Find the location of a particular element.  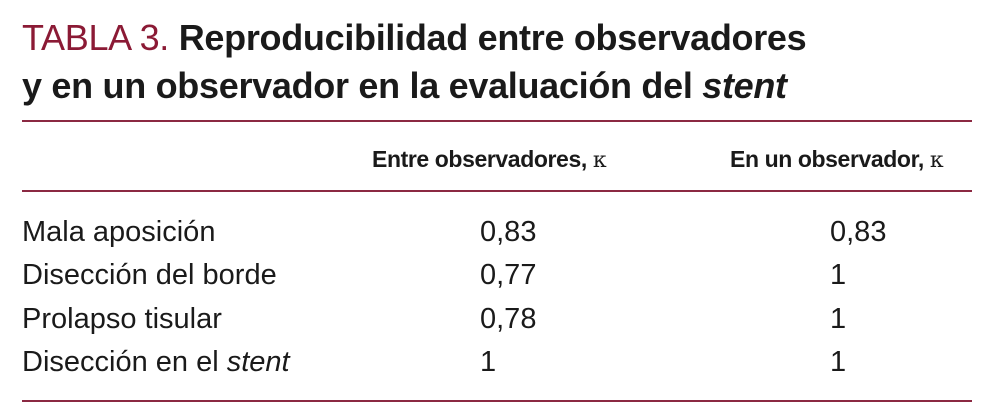

top-rule is located at coordinates (497, 121).